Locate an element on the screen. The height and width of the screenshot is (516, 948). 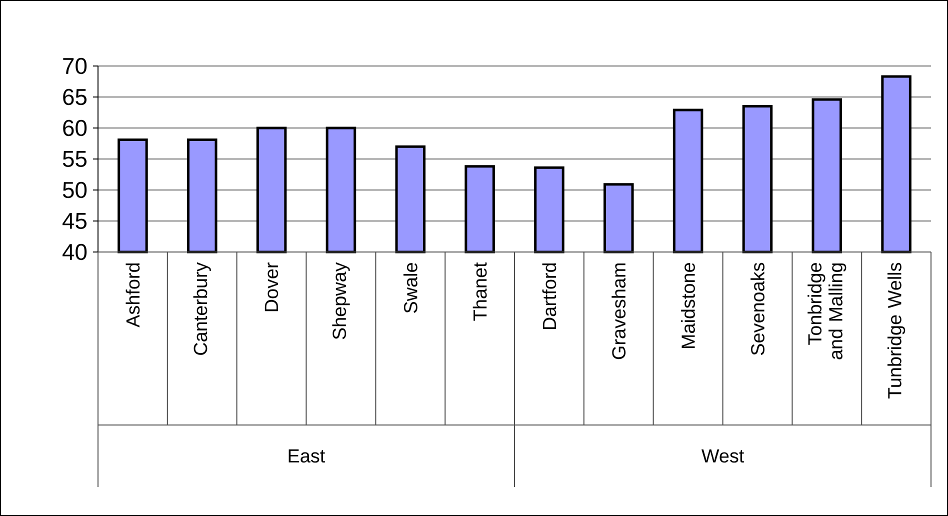
x-tick-label: Ashford is located at coordinates (133, 295).